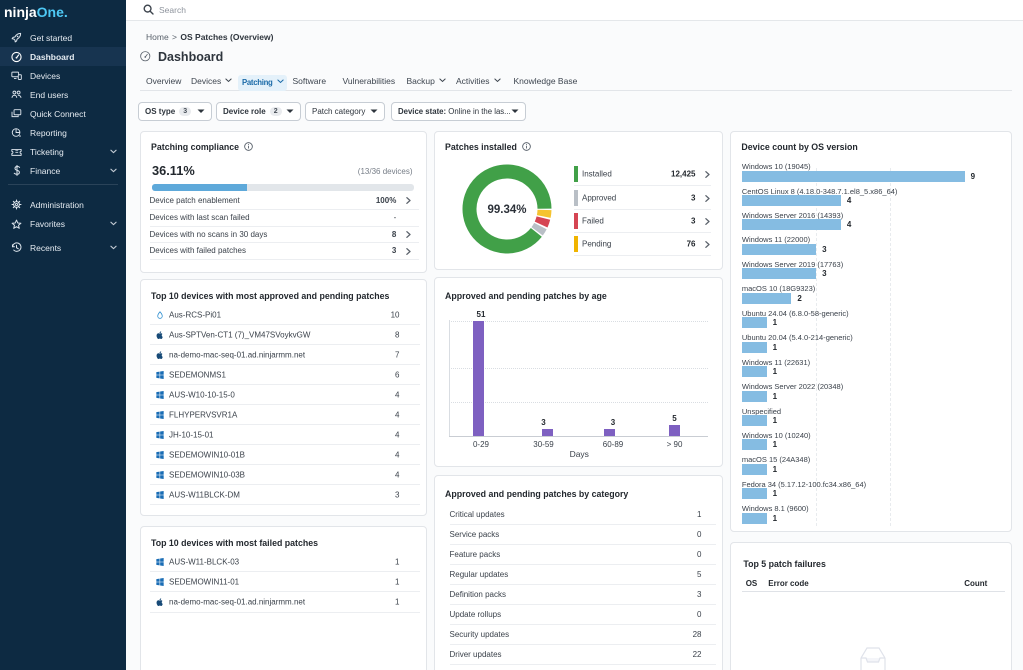  I want to click on svg-text: 99.34%, so click(506, 210).